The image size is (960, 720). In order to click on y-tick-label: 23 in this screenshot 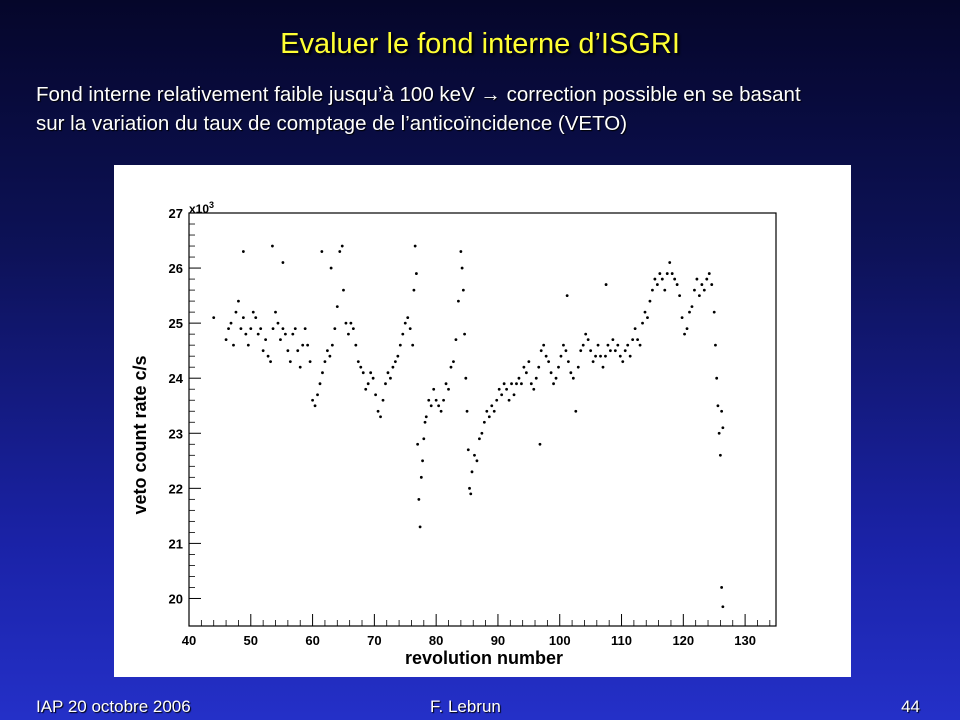, I will do `click(176, 433)`.